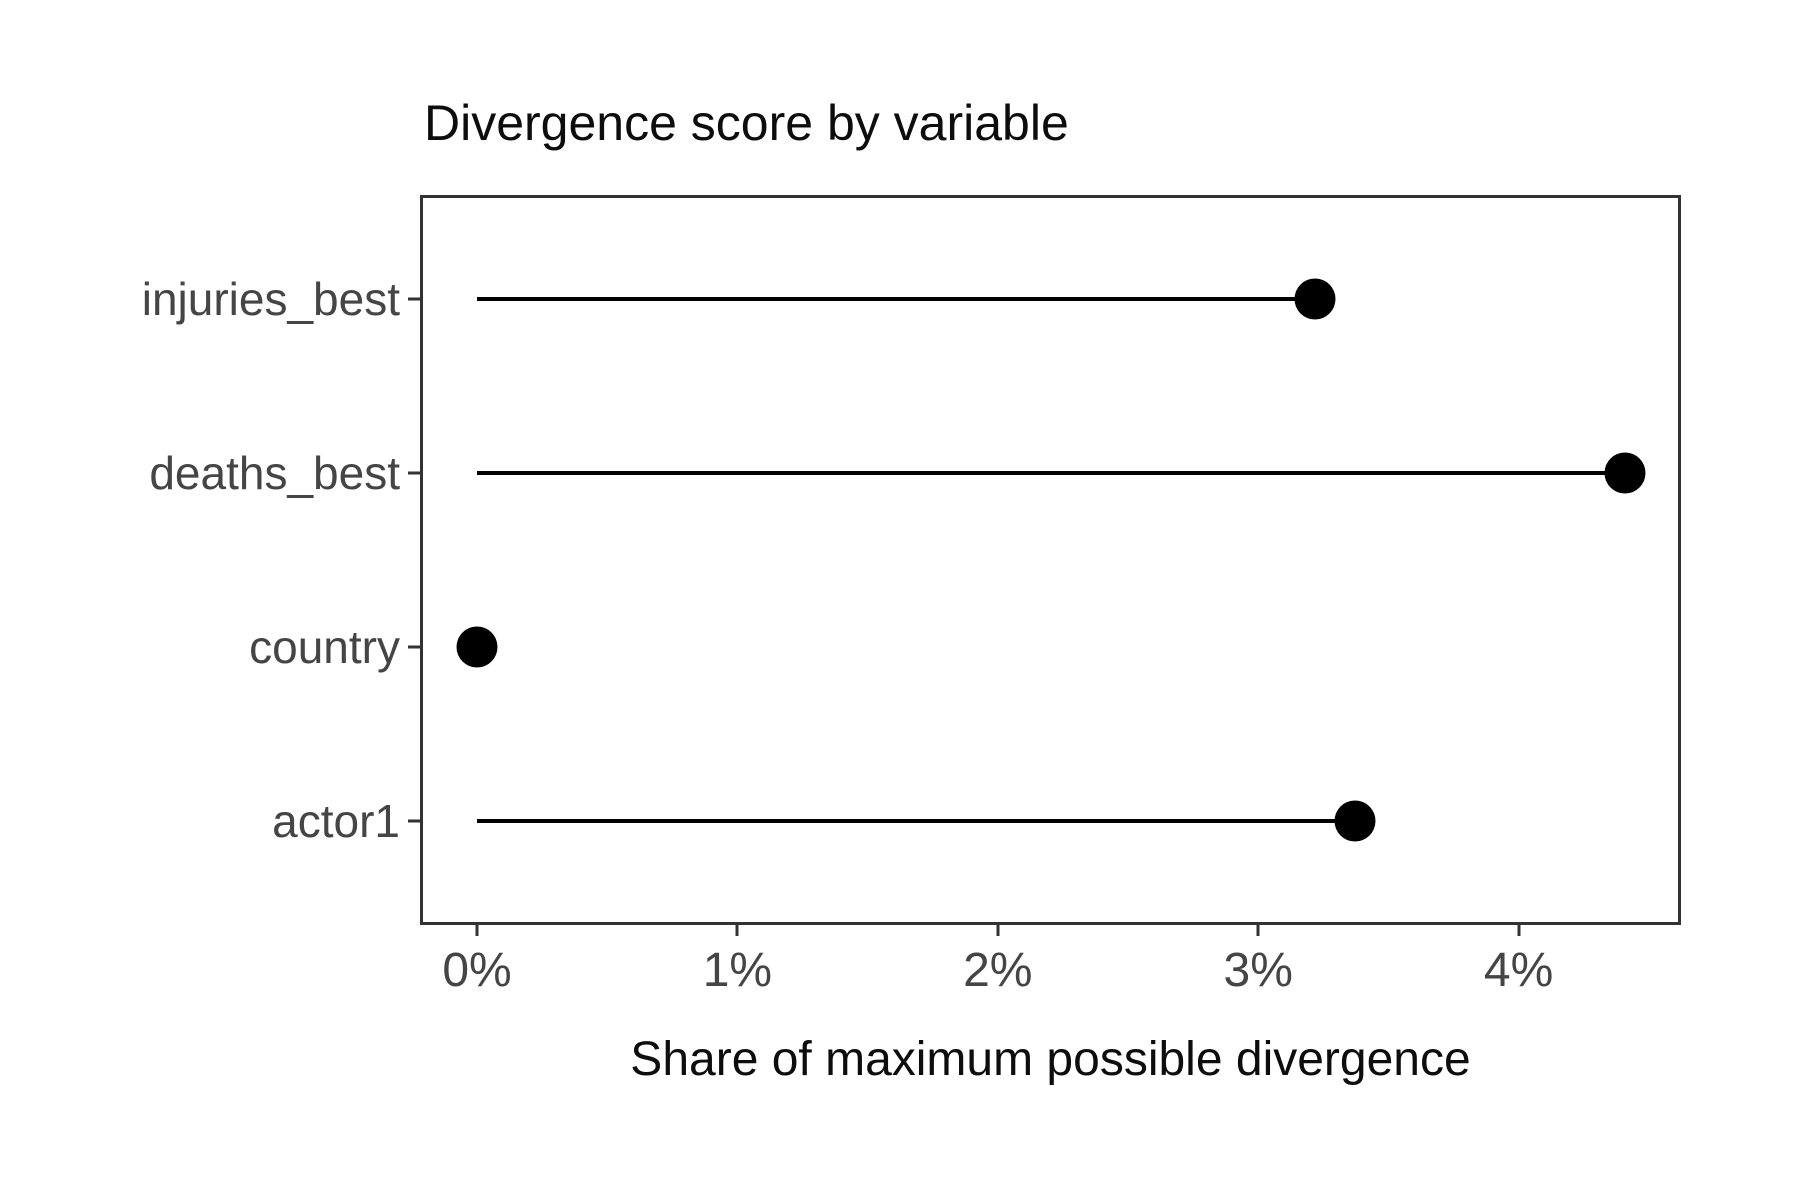 The image size is (1800, 1200). Describe the element at coordinates (324, 646) in the screenshot. I see `y-axis-label-country: country` at that location.